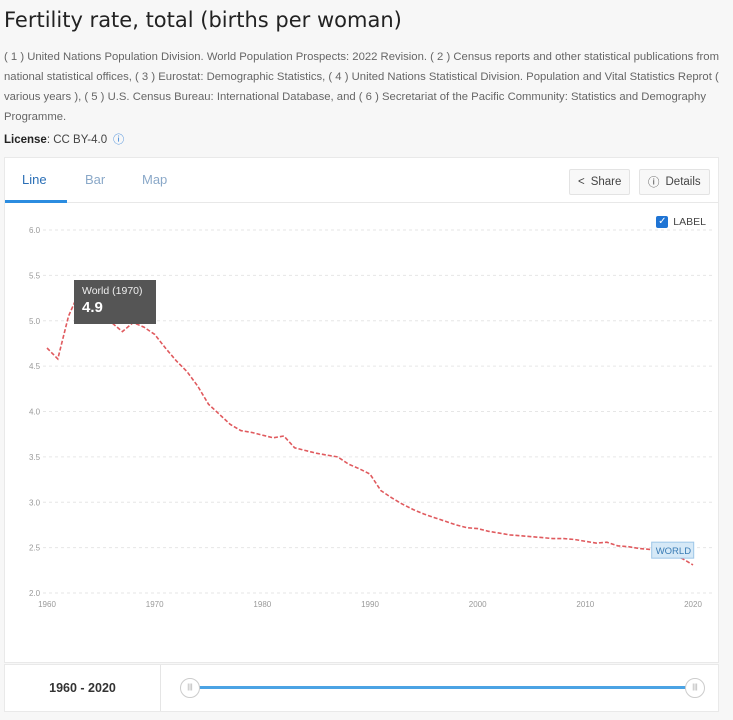 This screenshot has height=720, width=733. What do you see at coordinates (92, 307) in the screenshot?
I see `tooltip-value: 4.9` at bounding box center [92, 307].